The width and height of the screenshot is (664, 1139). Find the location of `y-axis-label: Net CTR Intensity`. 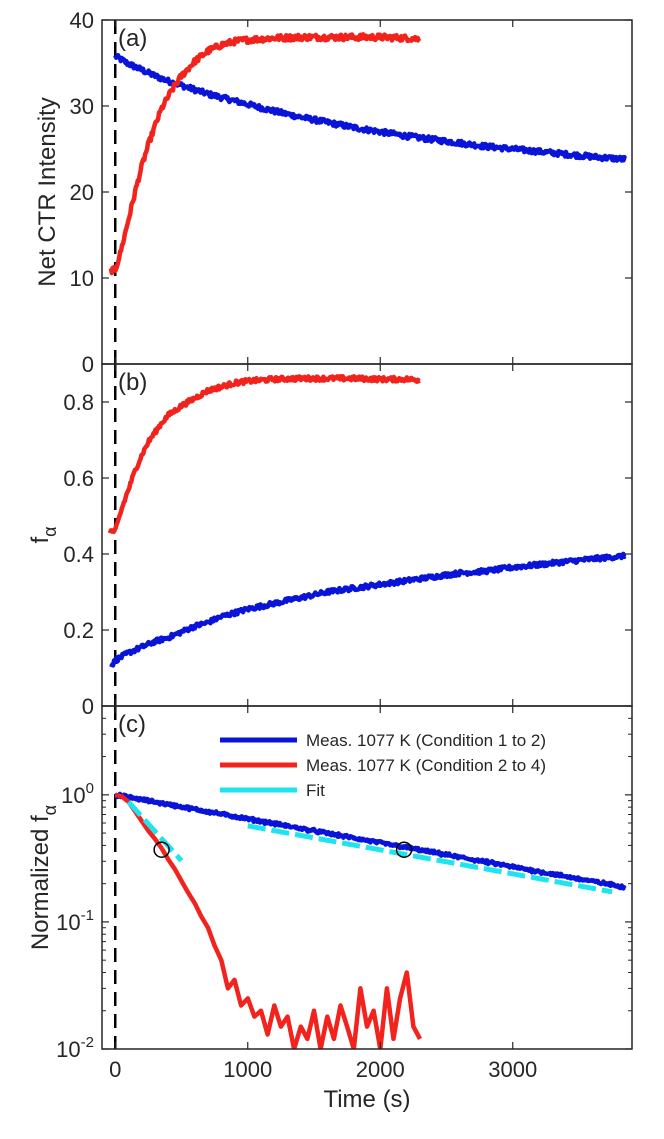

y-axis-label: Net CTR Intensity is located at coordinates (47, 191).